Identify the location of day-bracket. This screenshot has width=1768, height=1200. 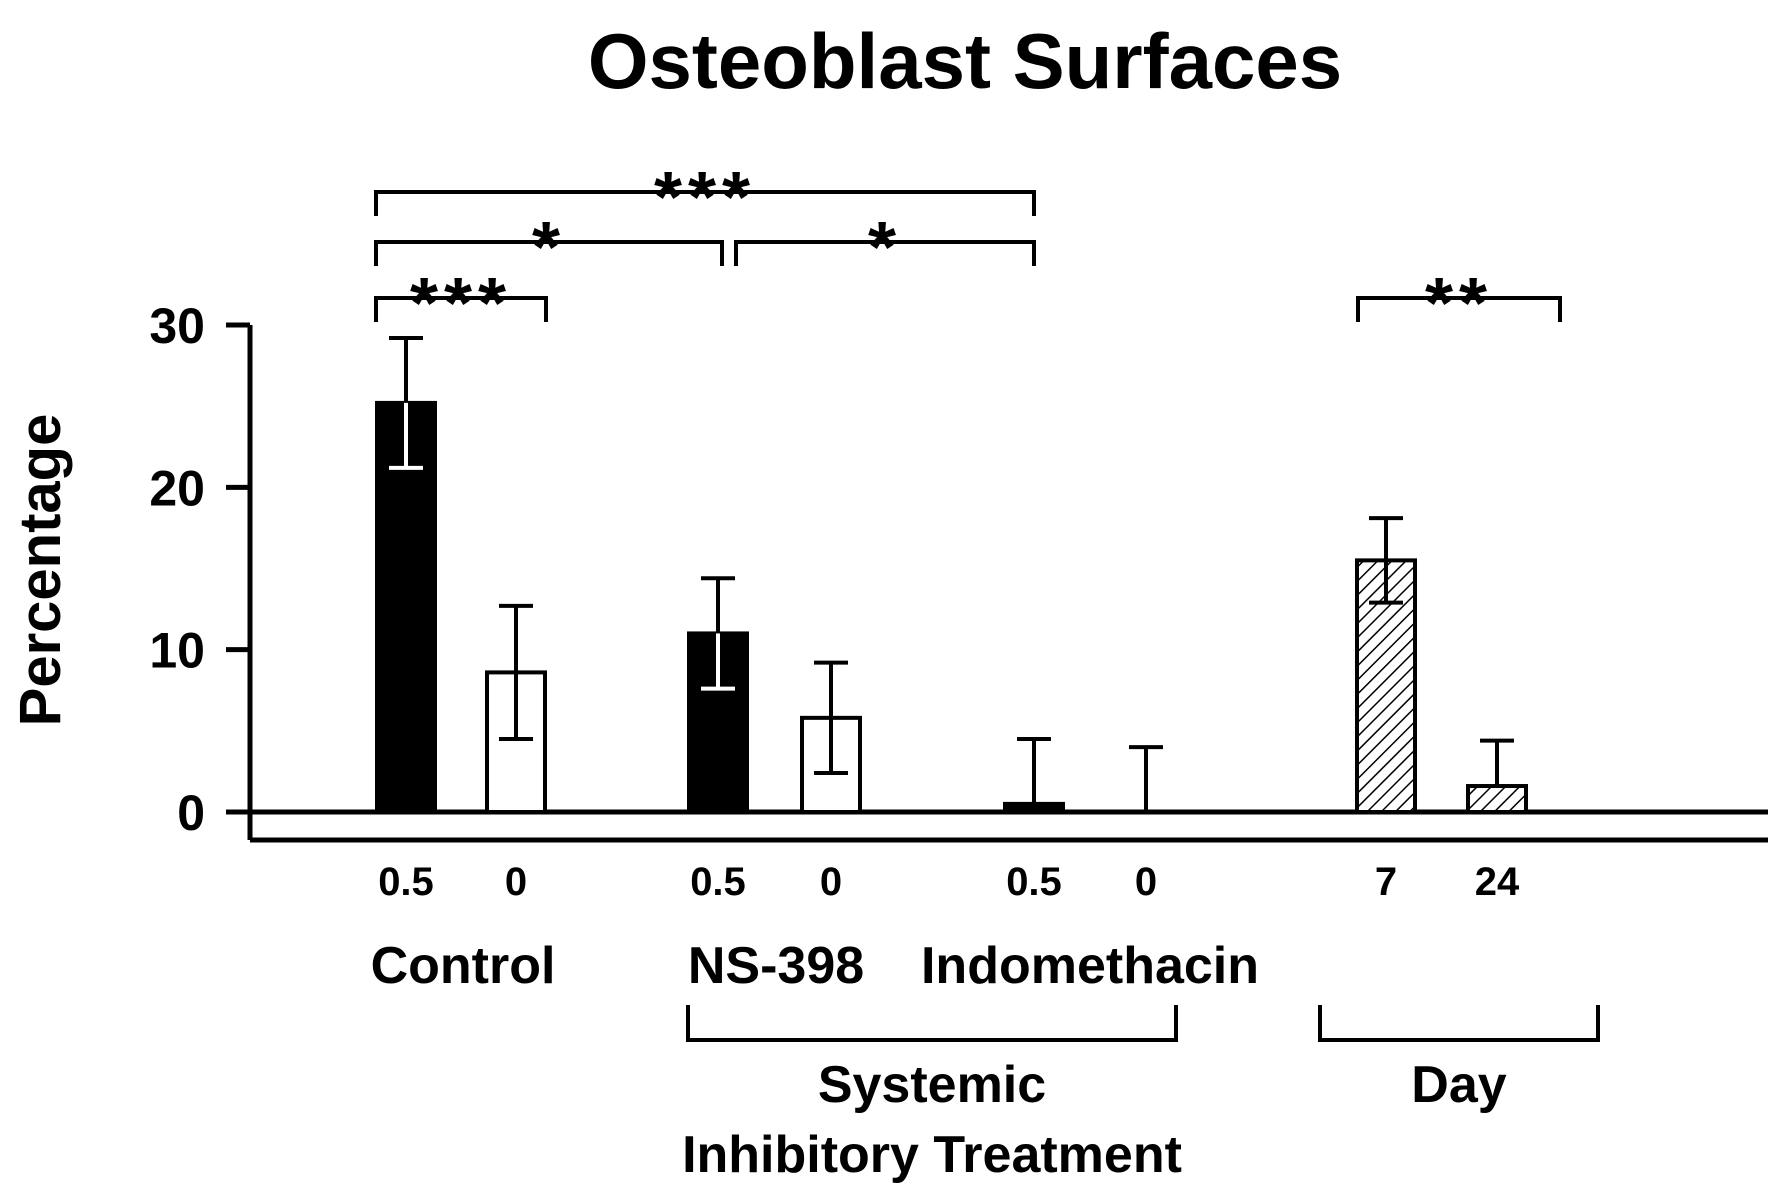
(1459, 1023).